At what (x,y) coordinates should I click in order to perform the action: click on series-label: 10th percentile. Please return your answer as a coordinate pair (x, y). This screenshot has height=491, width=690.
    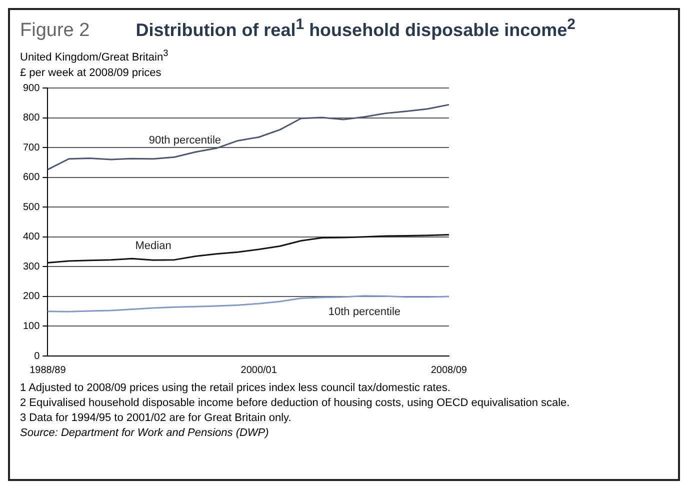
    Looking at the image, I should click on (364, 312).